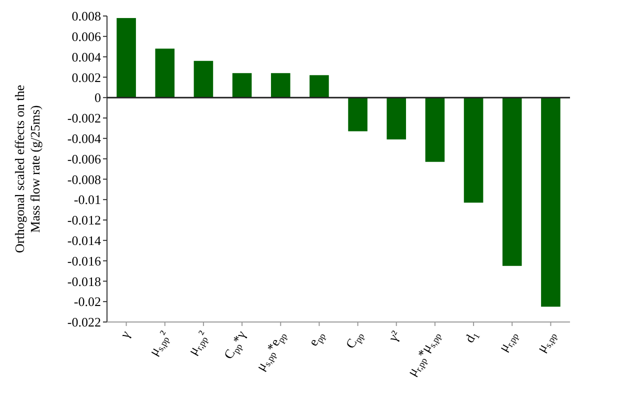 The height and width of the screenshot is (414, 627). Describe the element at coordinates (27, 168) in the screenshot. I see `y-axis-title: Orthogonal scaled effects on the Mass flow rate (g/25ms)` at that location.